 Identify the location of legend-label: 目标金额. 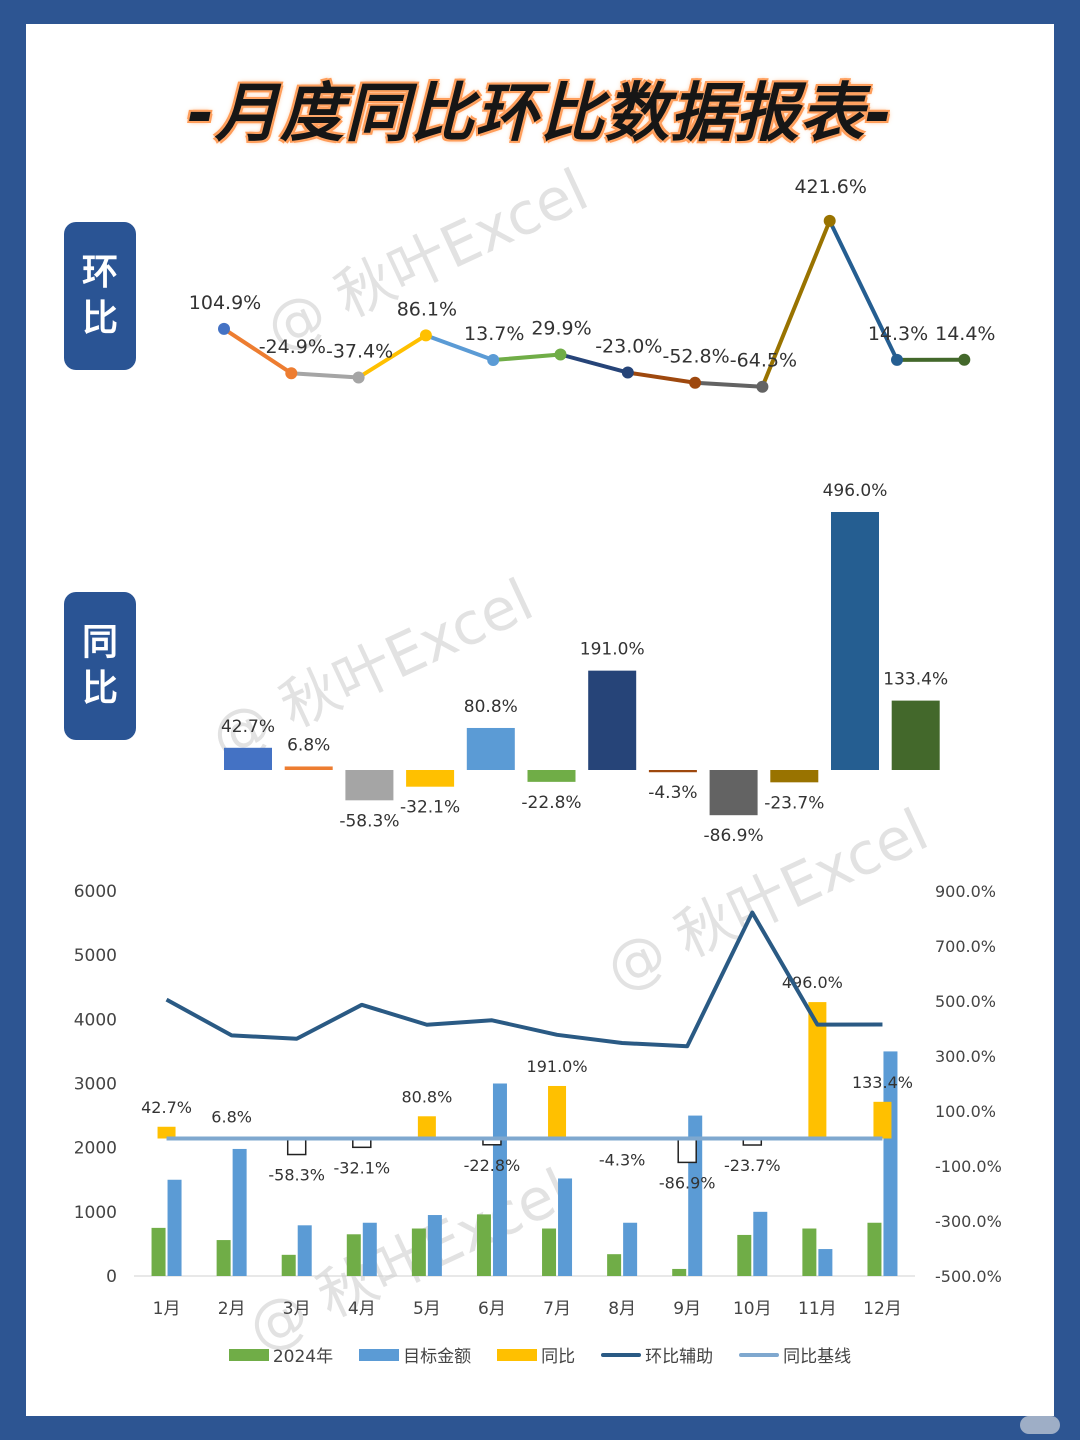
(437, 1357).